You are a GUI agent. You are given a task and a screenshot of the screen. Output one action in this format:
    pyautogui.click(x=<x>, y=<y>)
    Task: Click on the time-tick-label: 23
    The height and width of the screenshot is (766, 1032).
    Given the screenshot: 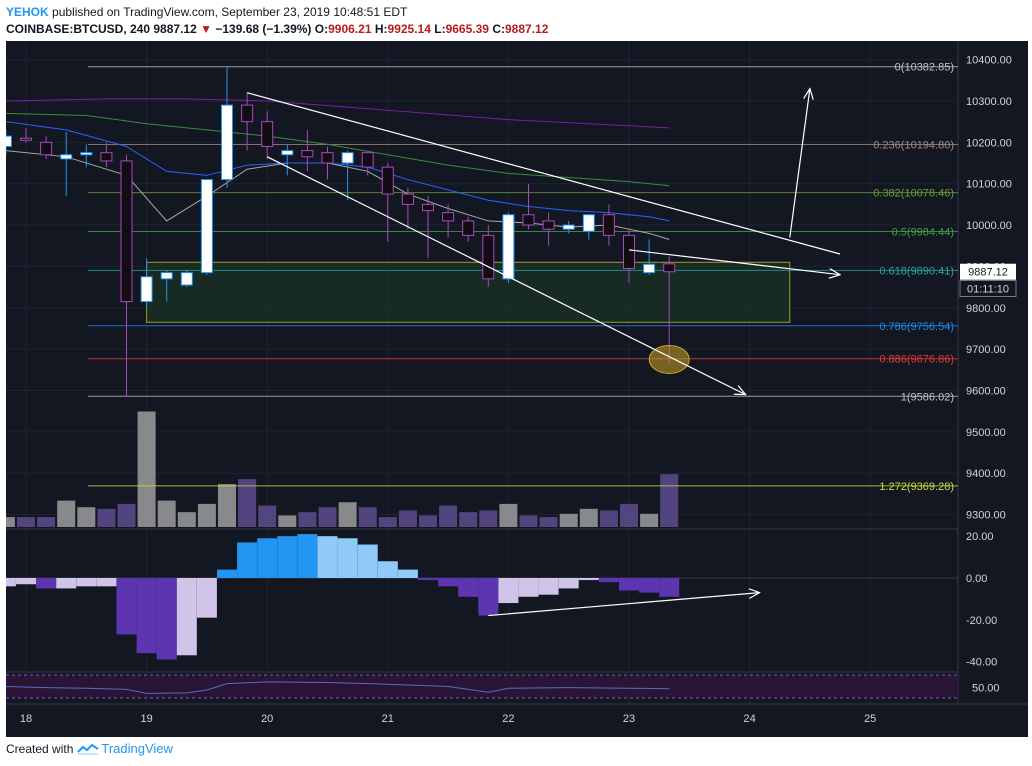 What is the action you would take?
    pyautogui.click(x=629, y=719)
    